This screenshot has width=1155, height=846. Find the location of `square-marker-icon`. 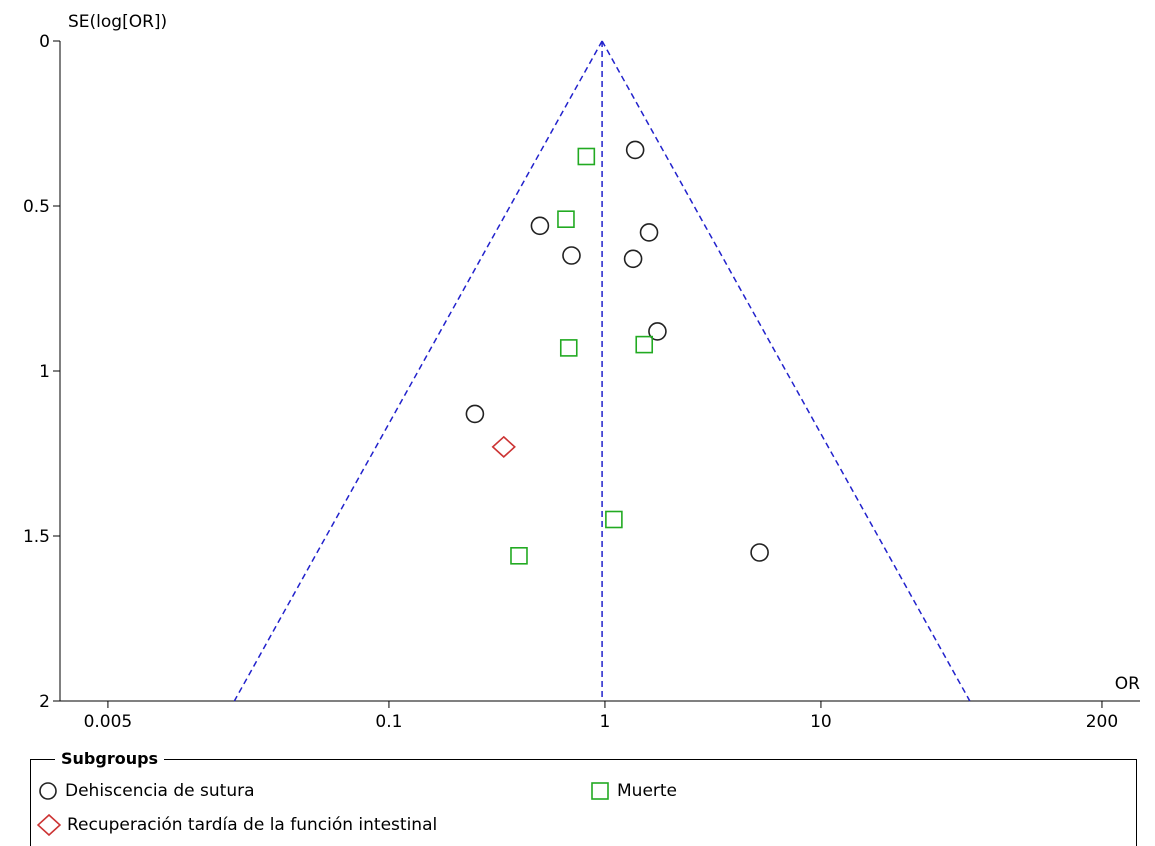

square-marker-icon is located at coordinates (600, 791).